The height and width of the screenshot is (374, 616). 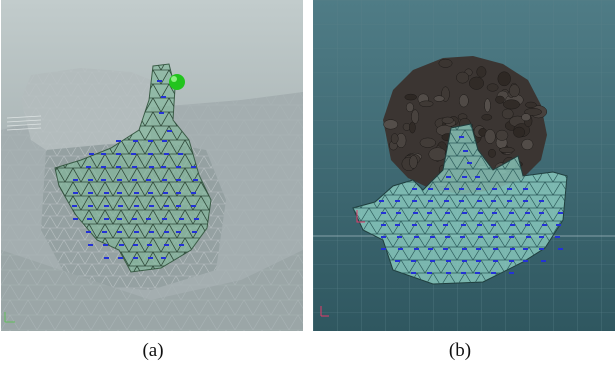 What do you see at coordinates (135, 169) in the screenshot?
I see `node-labels-a` at bounding box center [135, 169].